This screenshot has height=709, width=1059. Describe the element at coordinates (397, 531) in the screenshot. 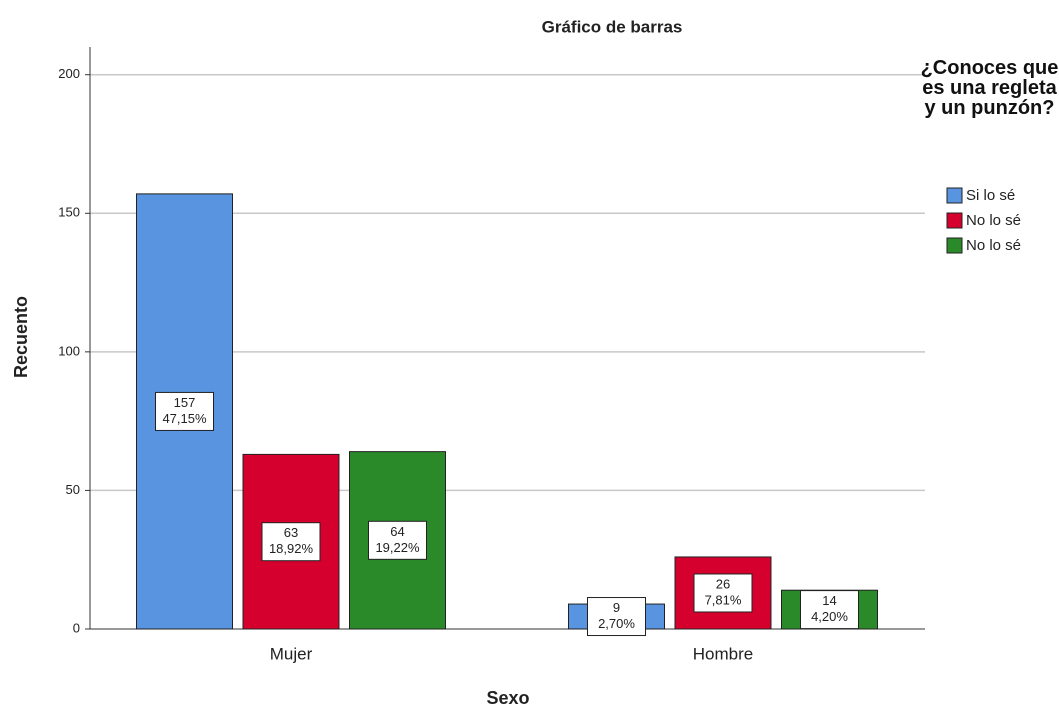

I see `data-label: 64` at that location.